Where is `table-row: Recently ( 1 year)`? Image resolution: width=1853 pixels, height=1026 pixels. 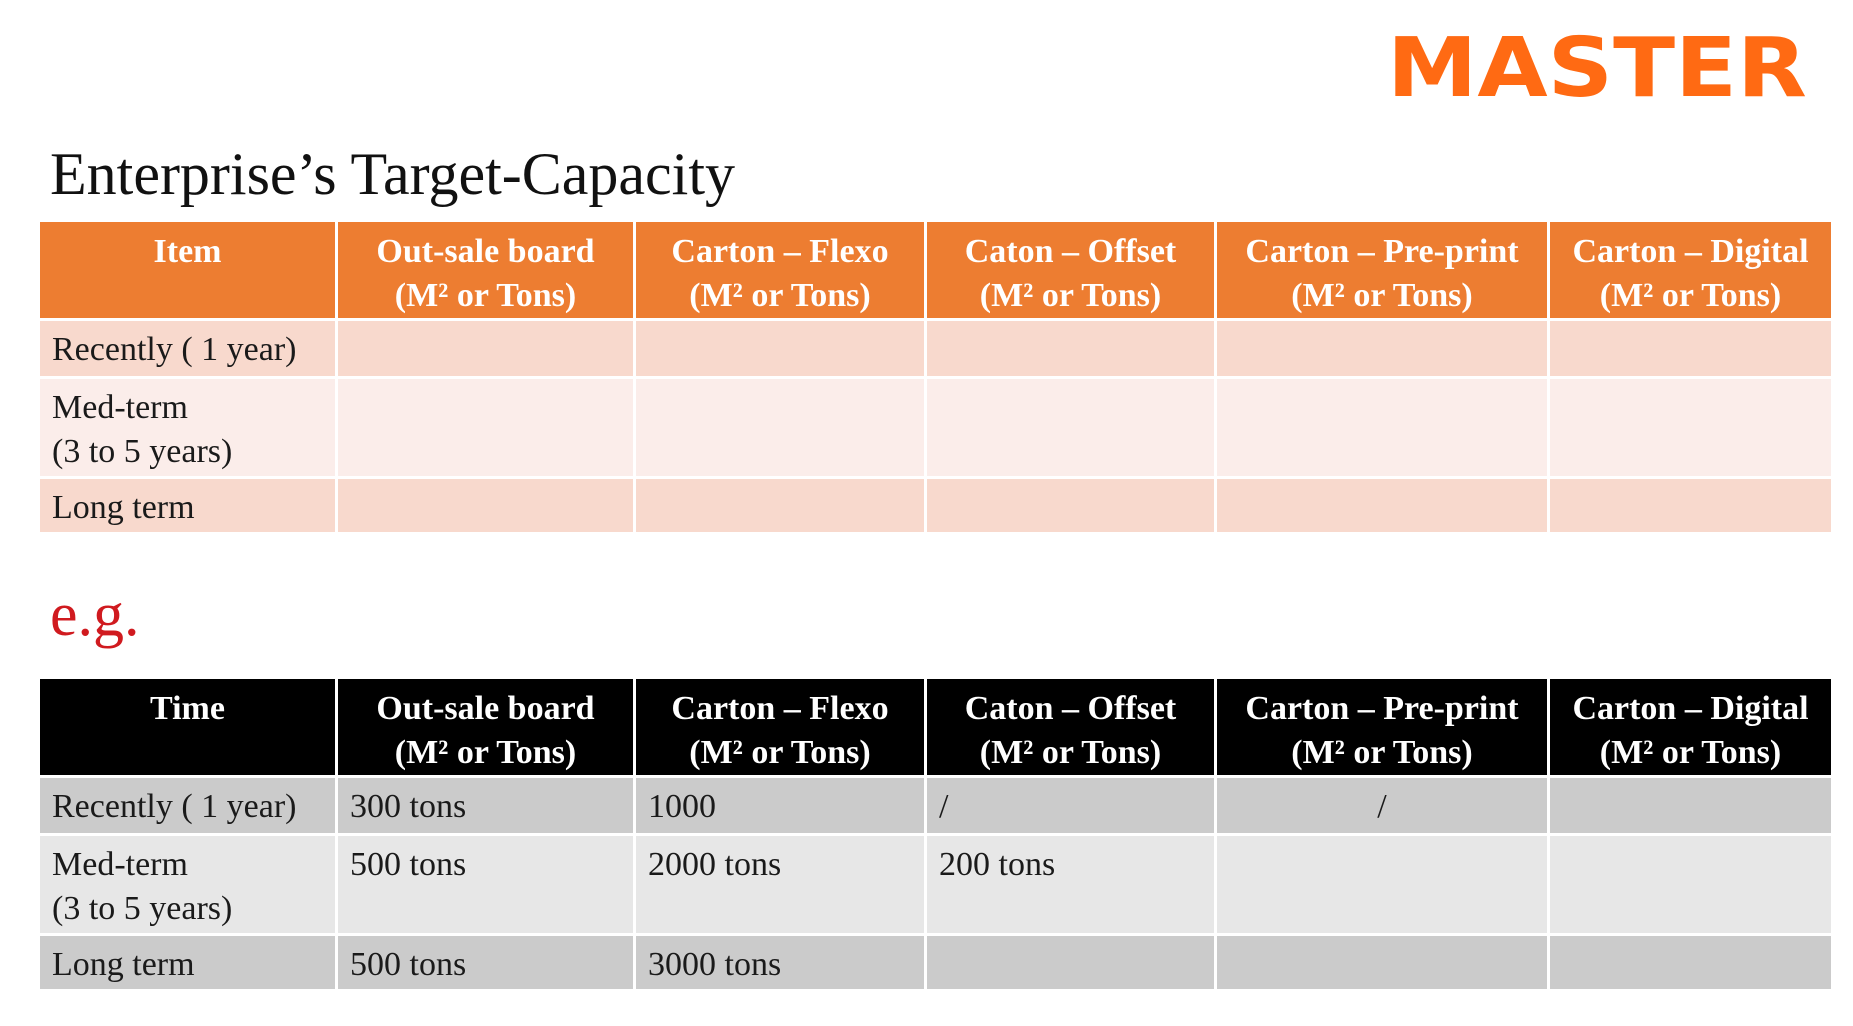 table-row: Recently ( 1 year) is located at coordinates (935, 348).